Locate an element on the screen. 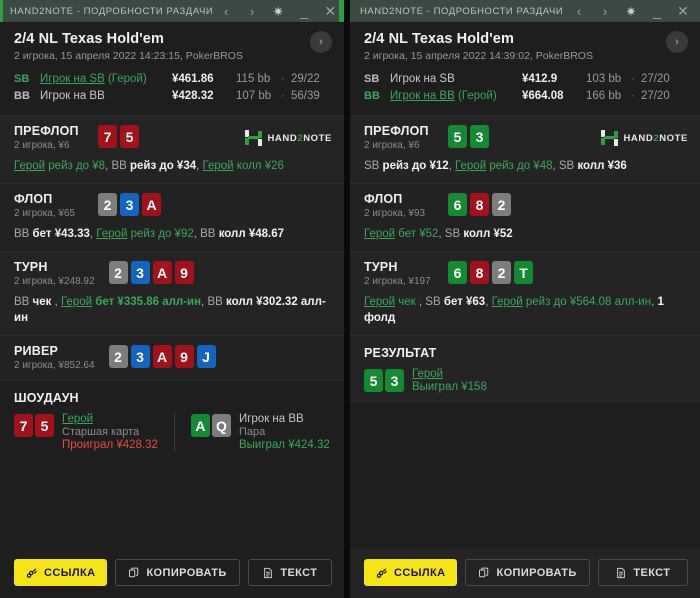  showdown-info: Игрок на BB Пара Выиграл ¥424.32 is located at coordinates (284, 432).